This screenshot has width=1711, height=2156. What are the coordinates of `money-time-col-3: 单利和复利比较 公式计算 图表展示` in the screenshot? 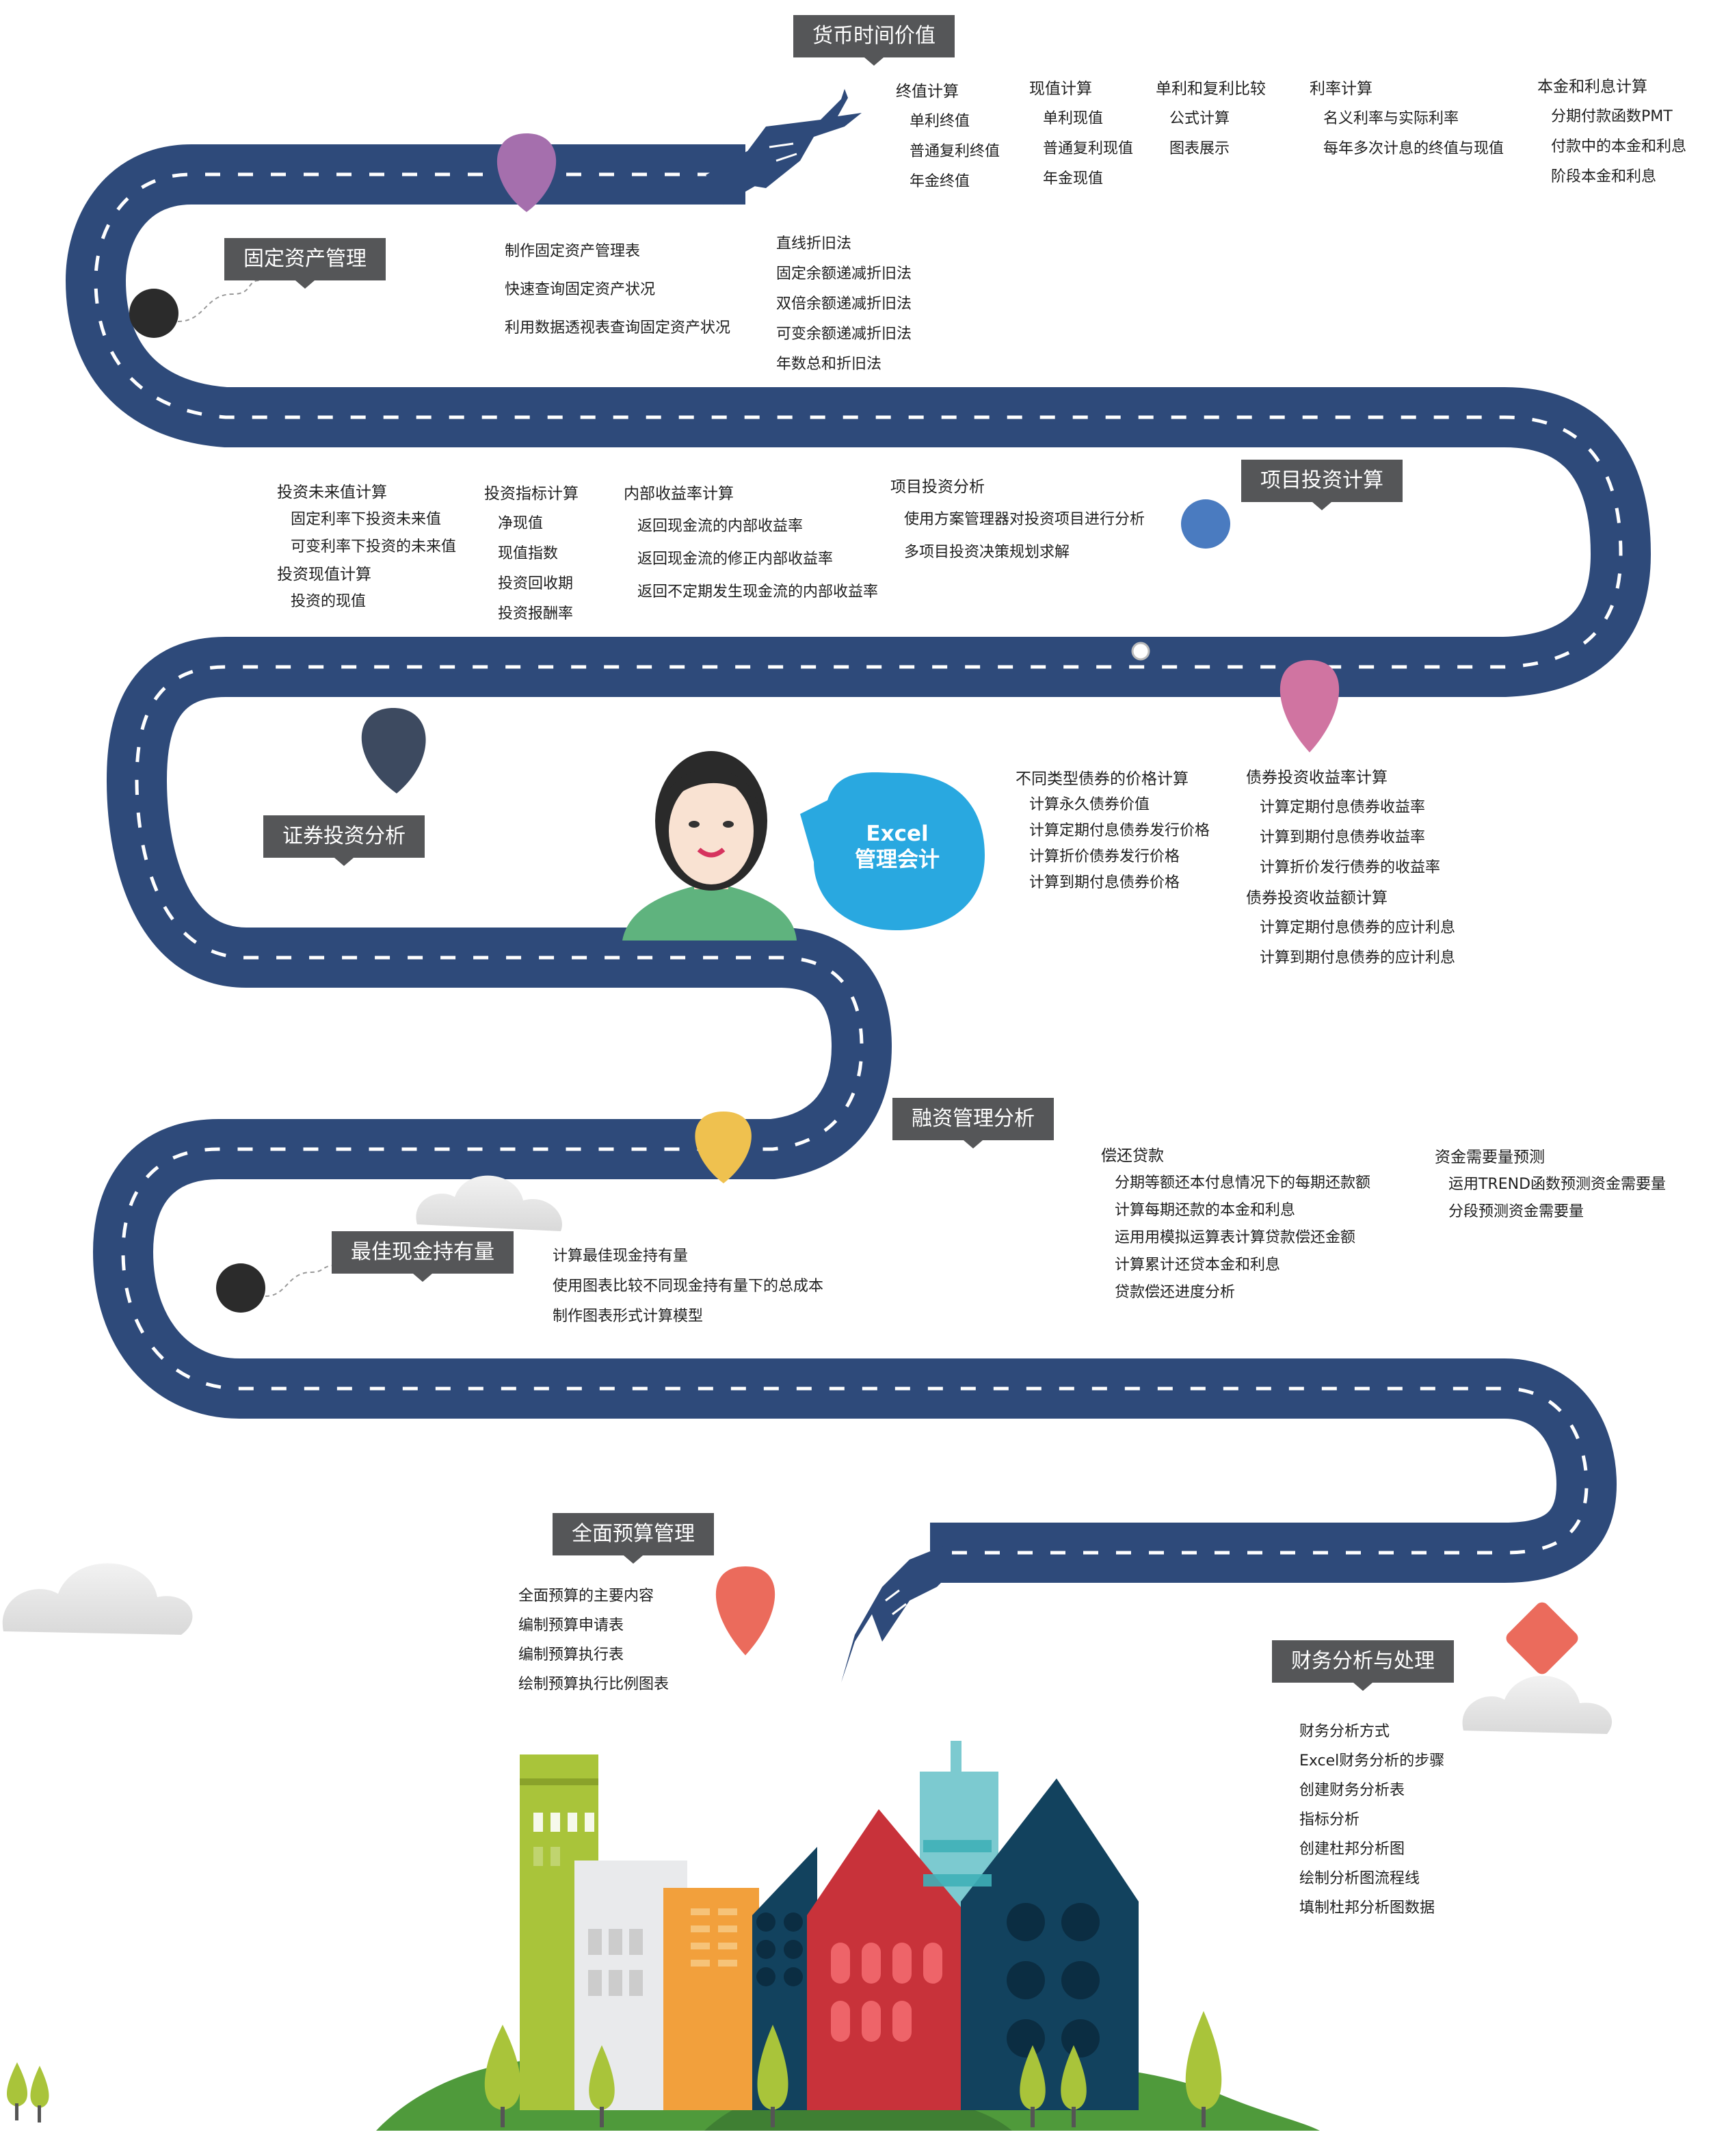 It's located at (1211, 118).